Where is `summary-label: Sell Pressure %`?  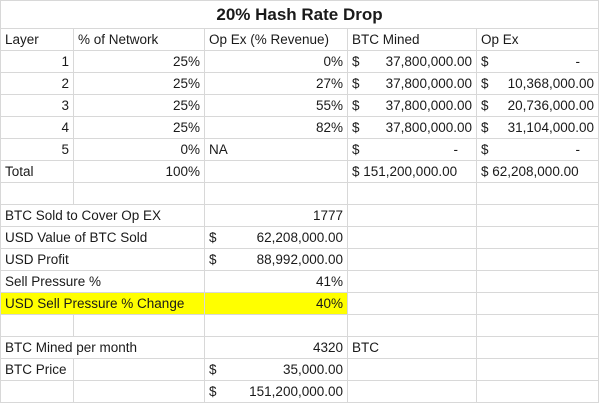 summary-label: Sell Pressure % is located at coordinates (102, 281).